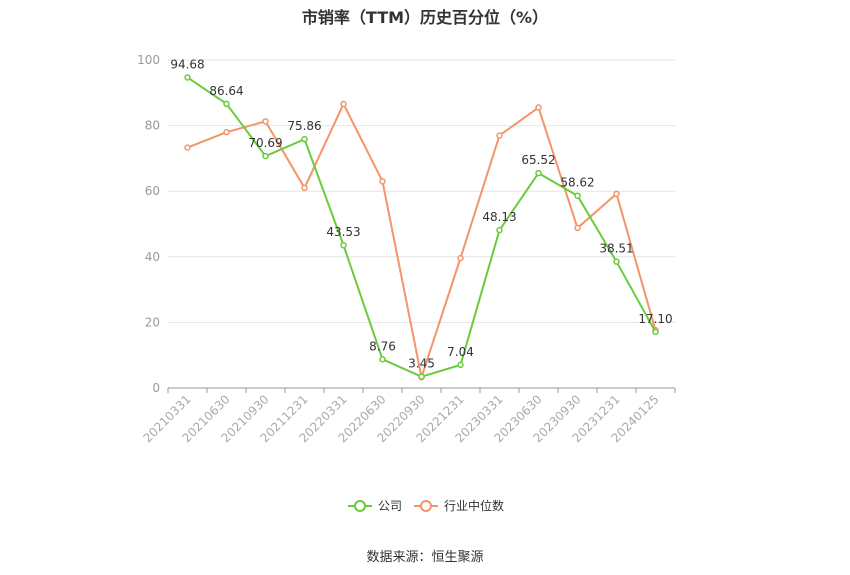  Describe the element at coordinates (156, 388) in the screenshot. I see `y-tick-label: 0` at that location.